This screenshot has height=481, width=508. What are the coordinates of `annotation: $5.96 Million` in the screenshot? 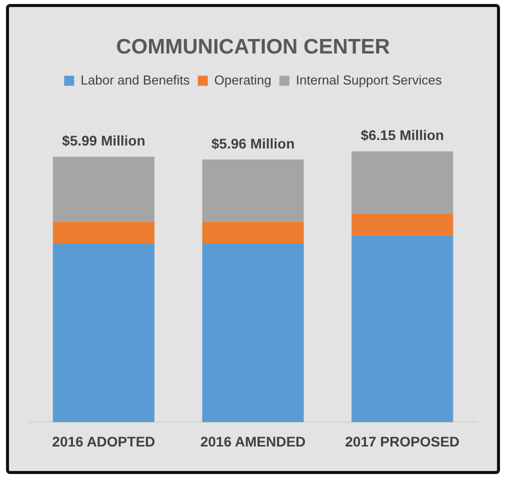 It's located at (253, 143).